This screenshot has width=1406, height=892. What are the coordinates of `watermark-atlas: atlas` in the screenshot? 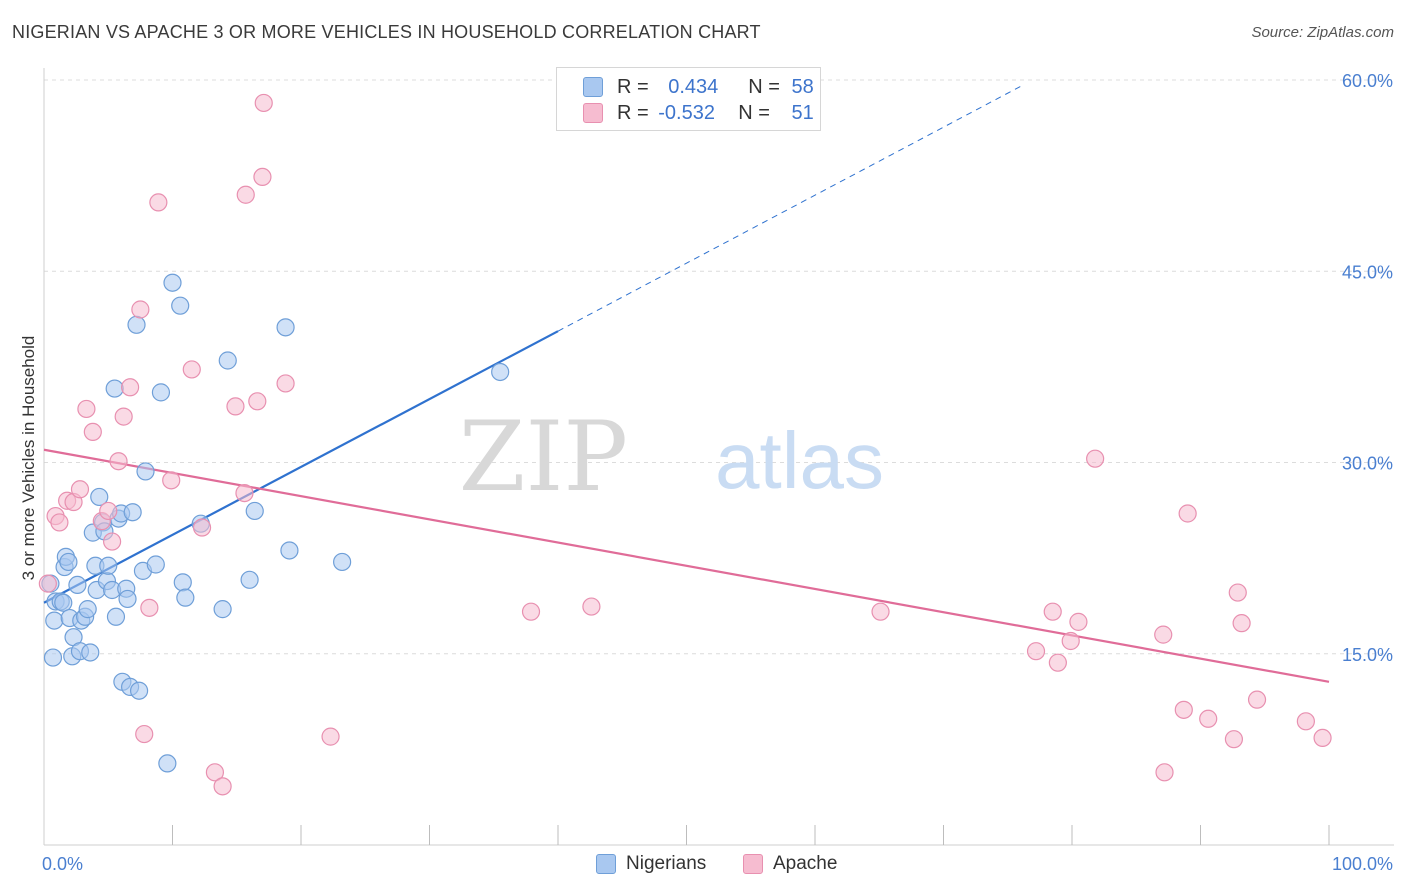 It's located at (799, 460).